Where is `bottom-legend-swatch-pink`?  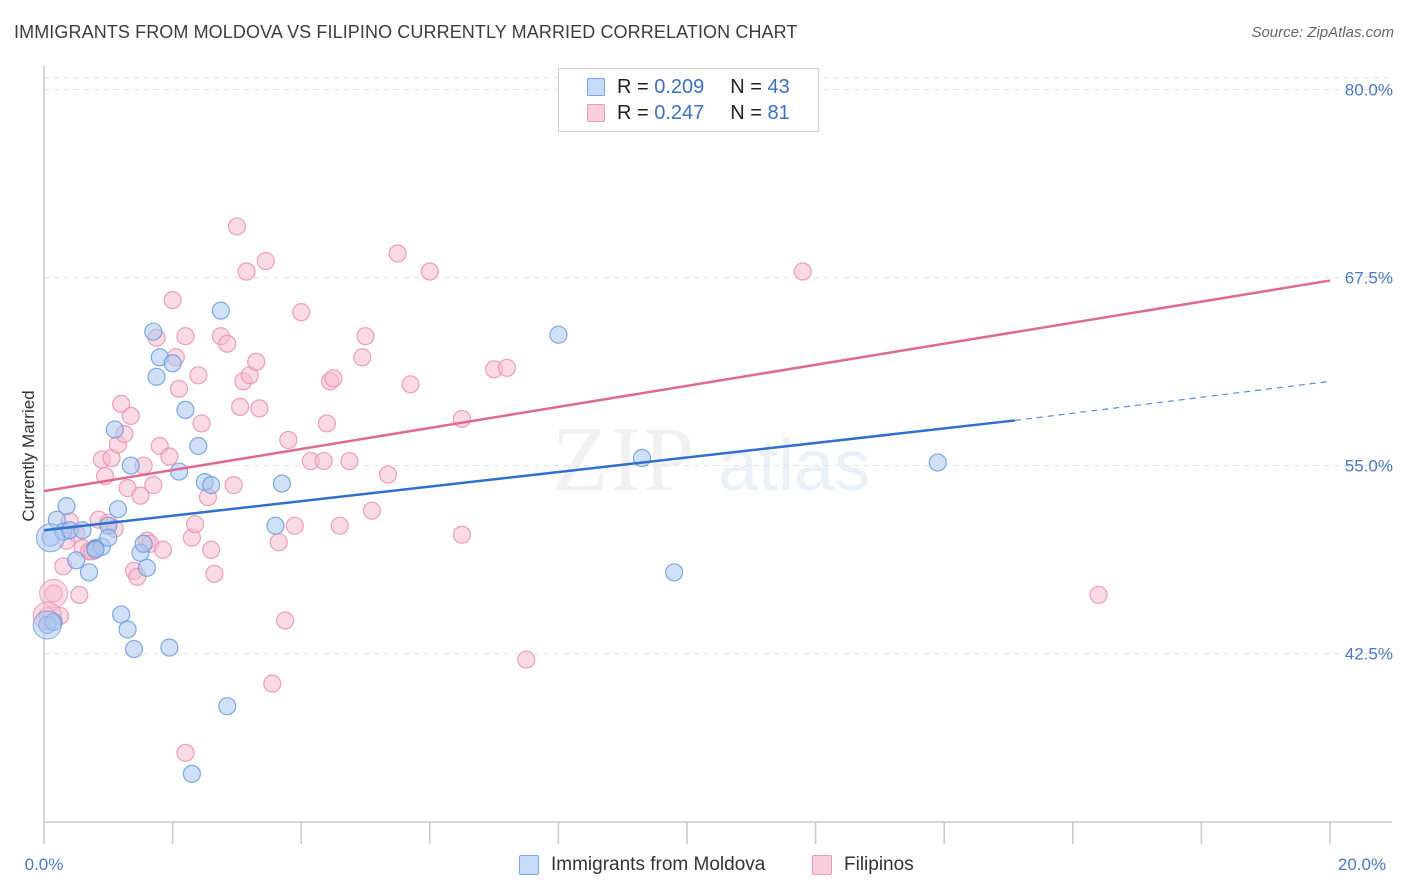
bottom-legend-swatch-pink is located at coordinates (822, 865).